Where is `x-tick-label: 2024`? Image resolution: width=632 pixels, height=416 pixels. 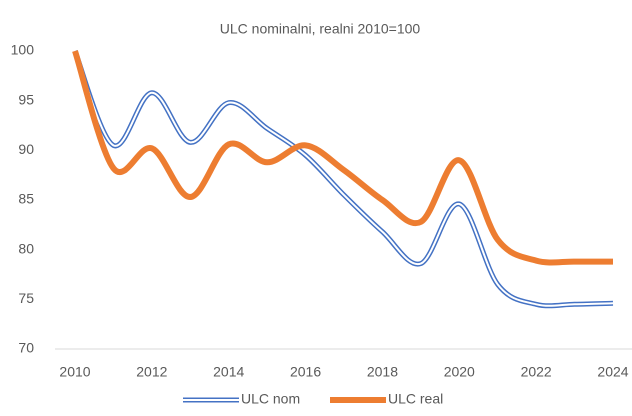 x-tick-label: 2024 is located at coordinates (612, 372).